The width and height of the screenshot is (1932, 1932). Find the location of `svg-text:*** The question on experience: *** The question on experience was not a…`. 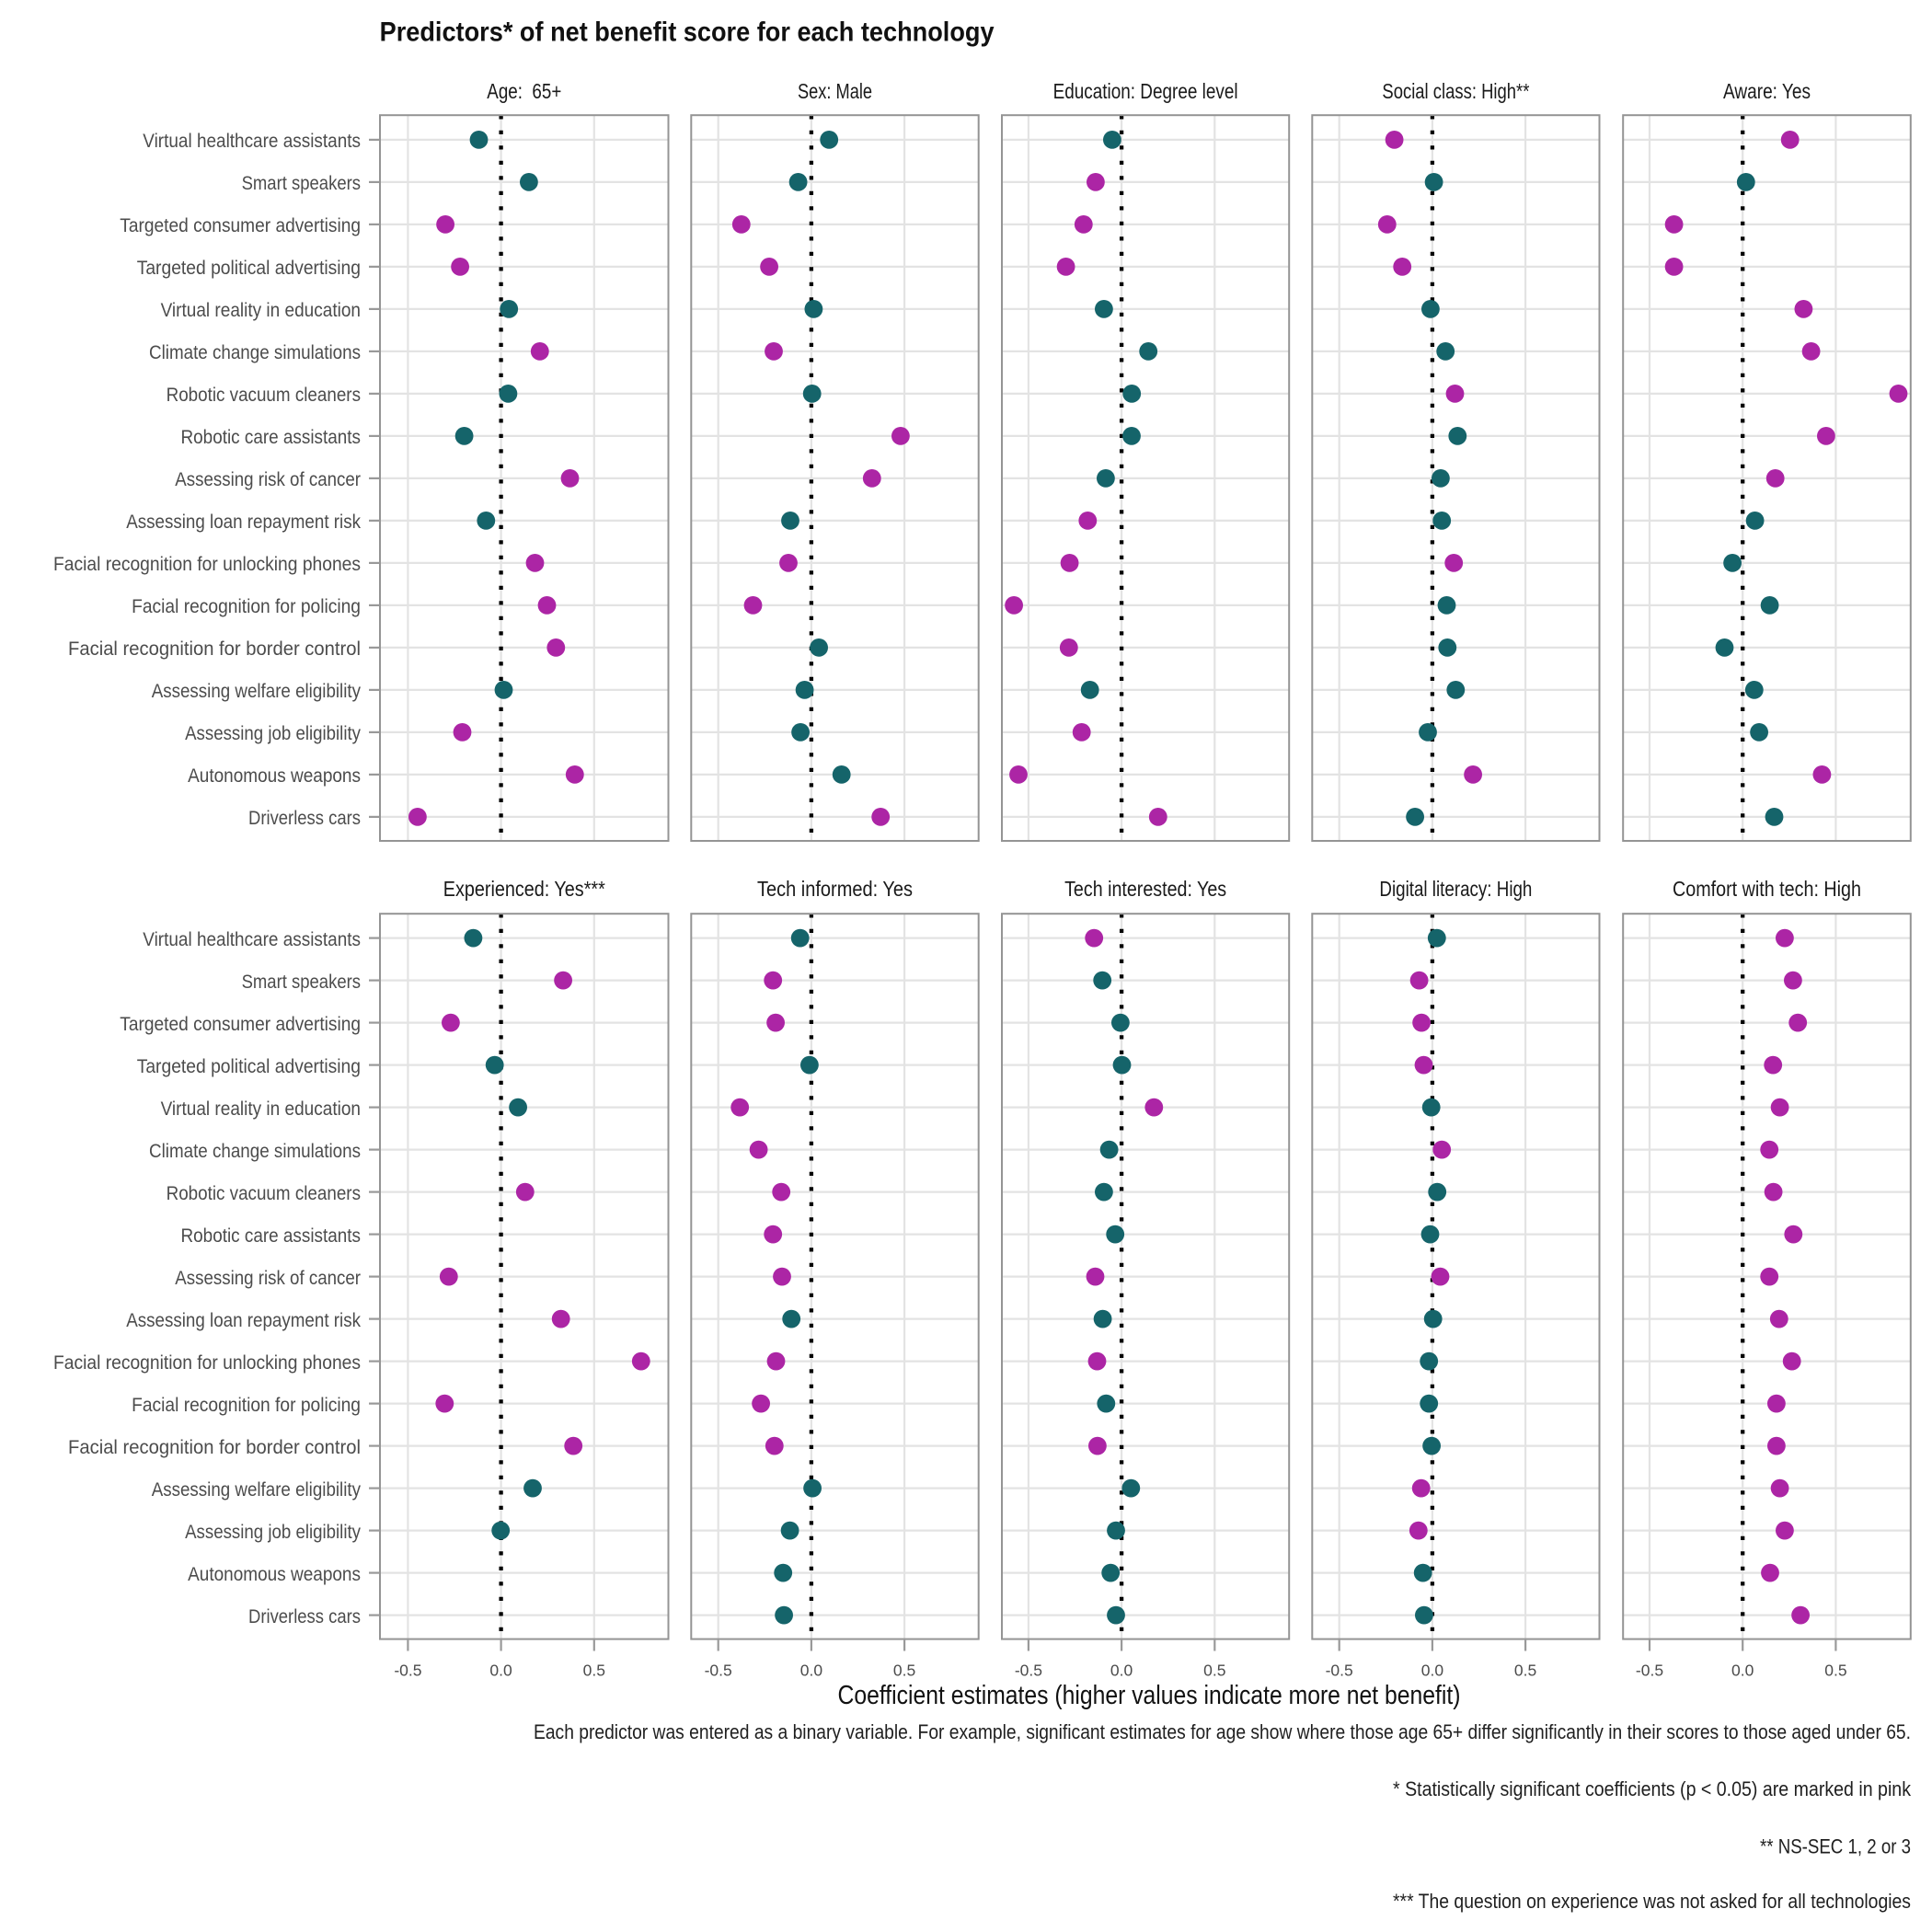

svg-text:*** The question on experience: *** The question on experience was not a… is located at coordinates (1652, 1901).